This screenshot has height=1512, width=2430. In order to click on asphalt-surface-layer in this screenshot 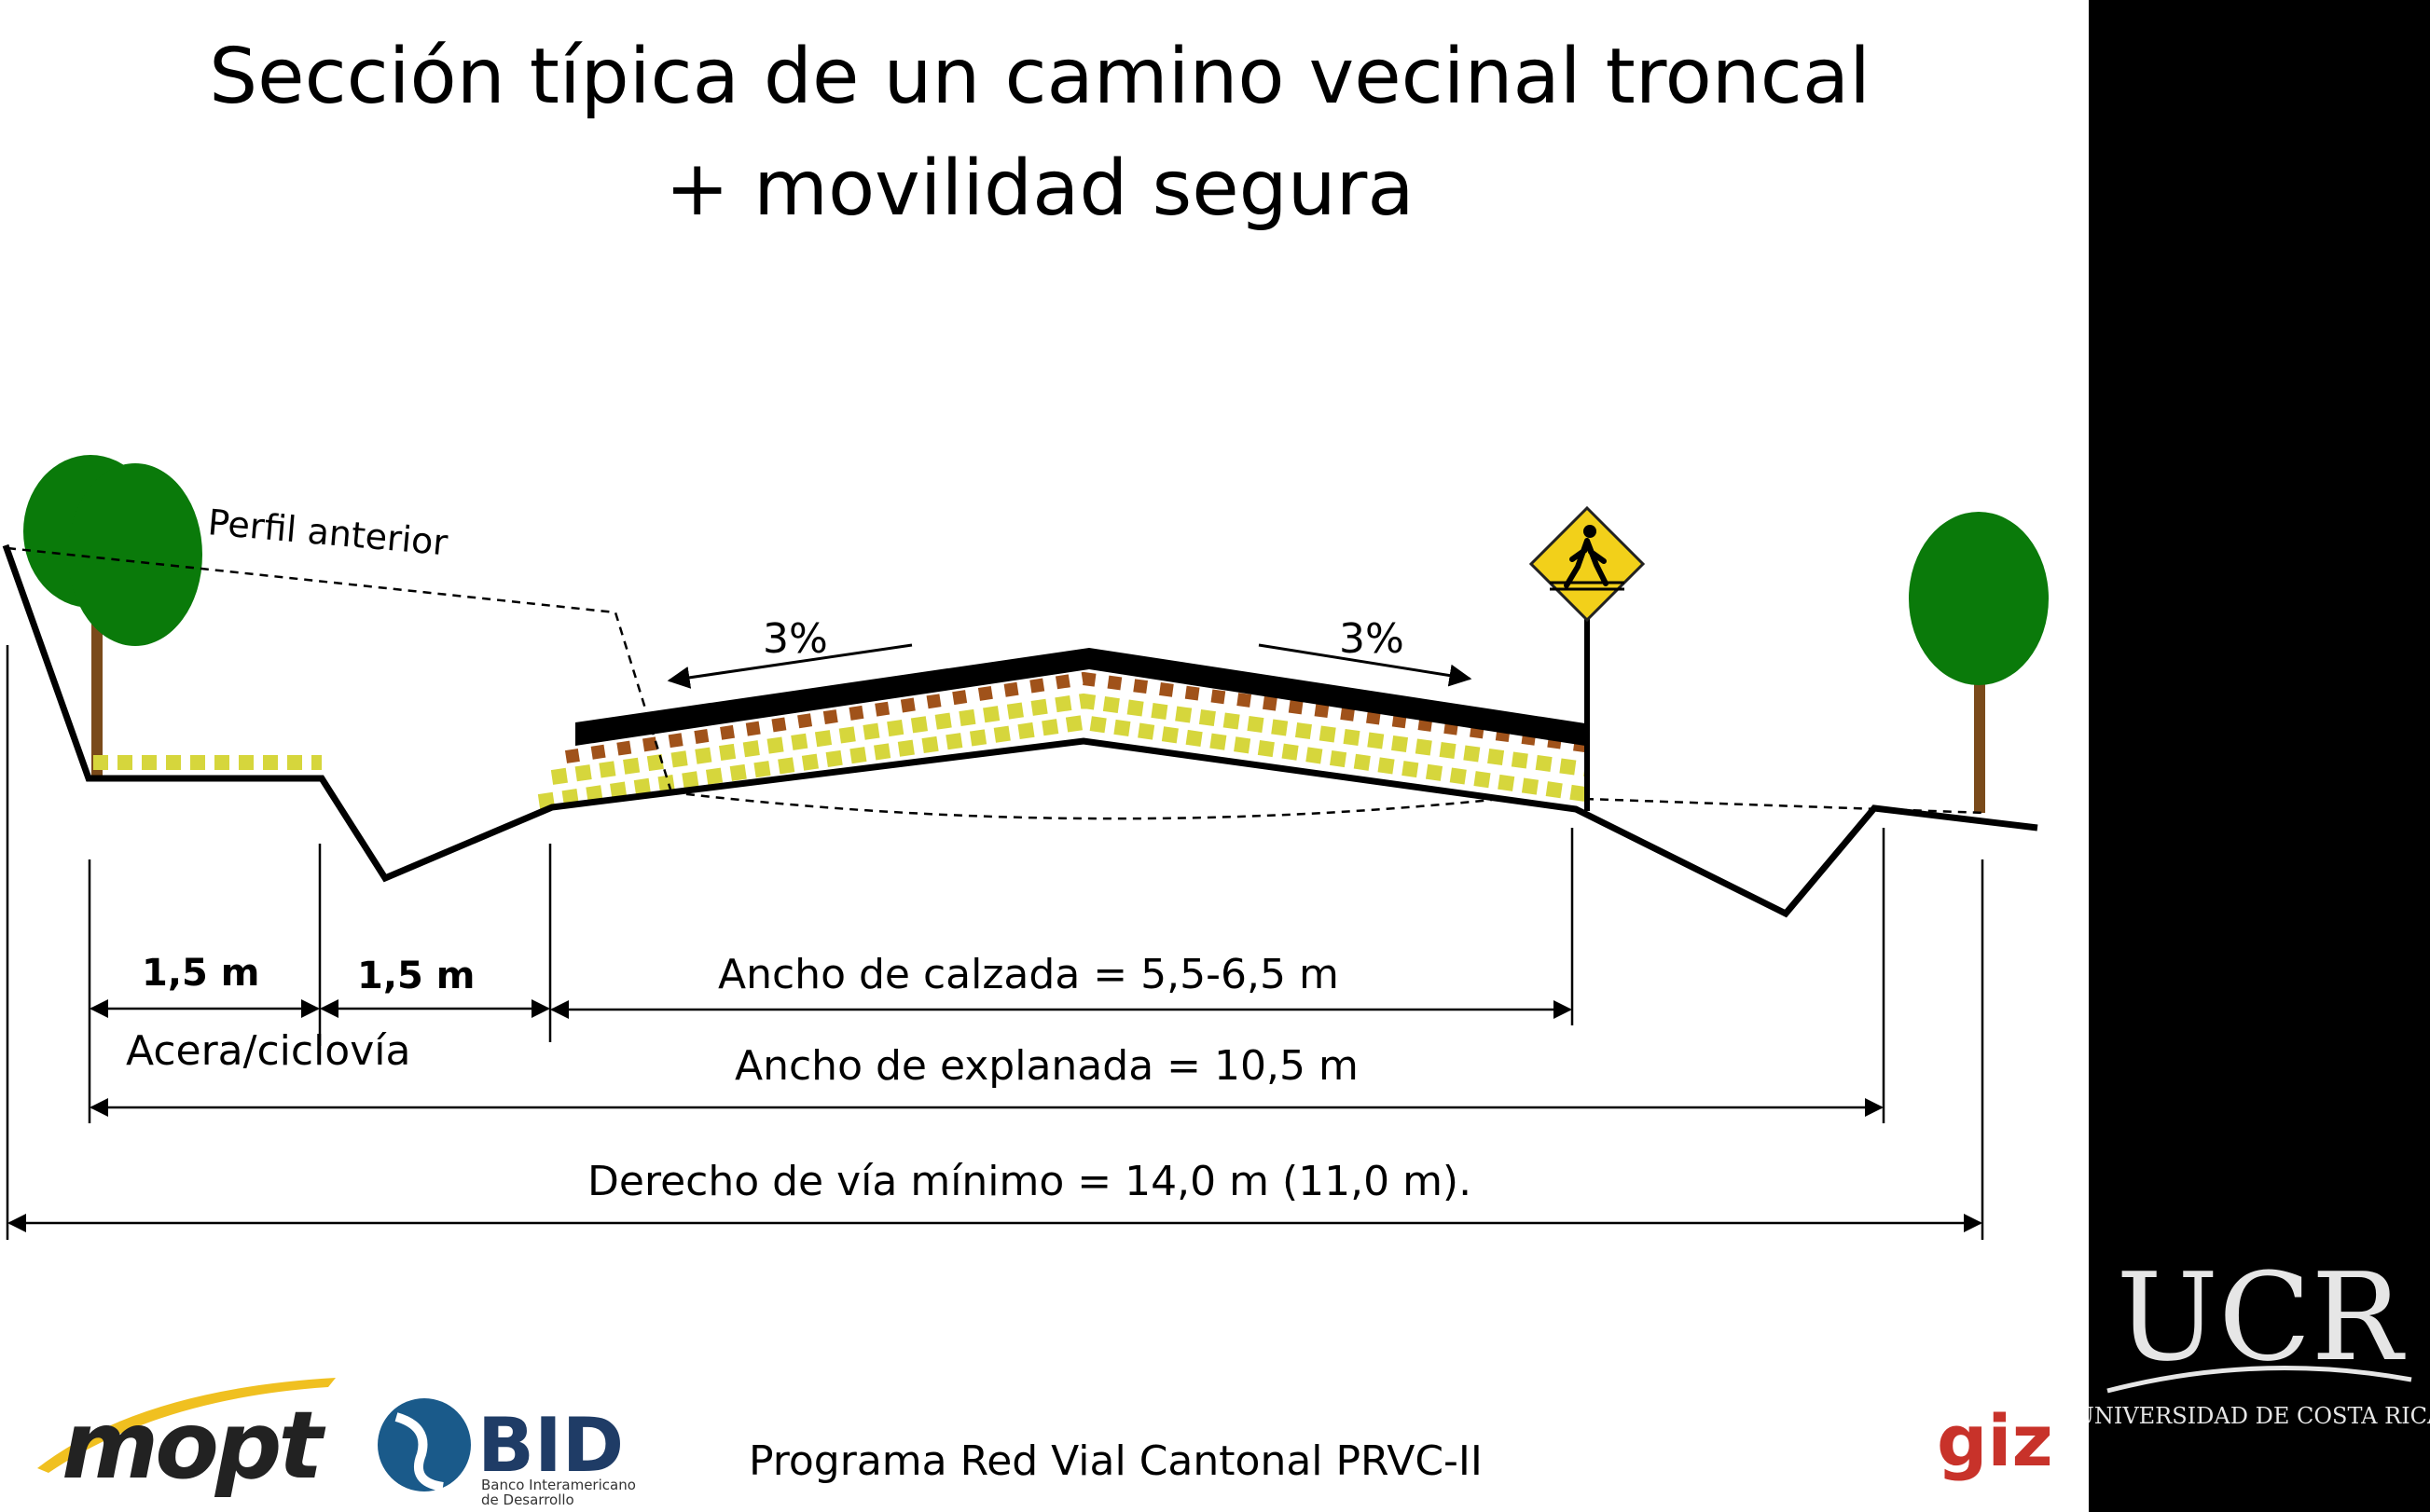, I will do `click(1080, 697)`.